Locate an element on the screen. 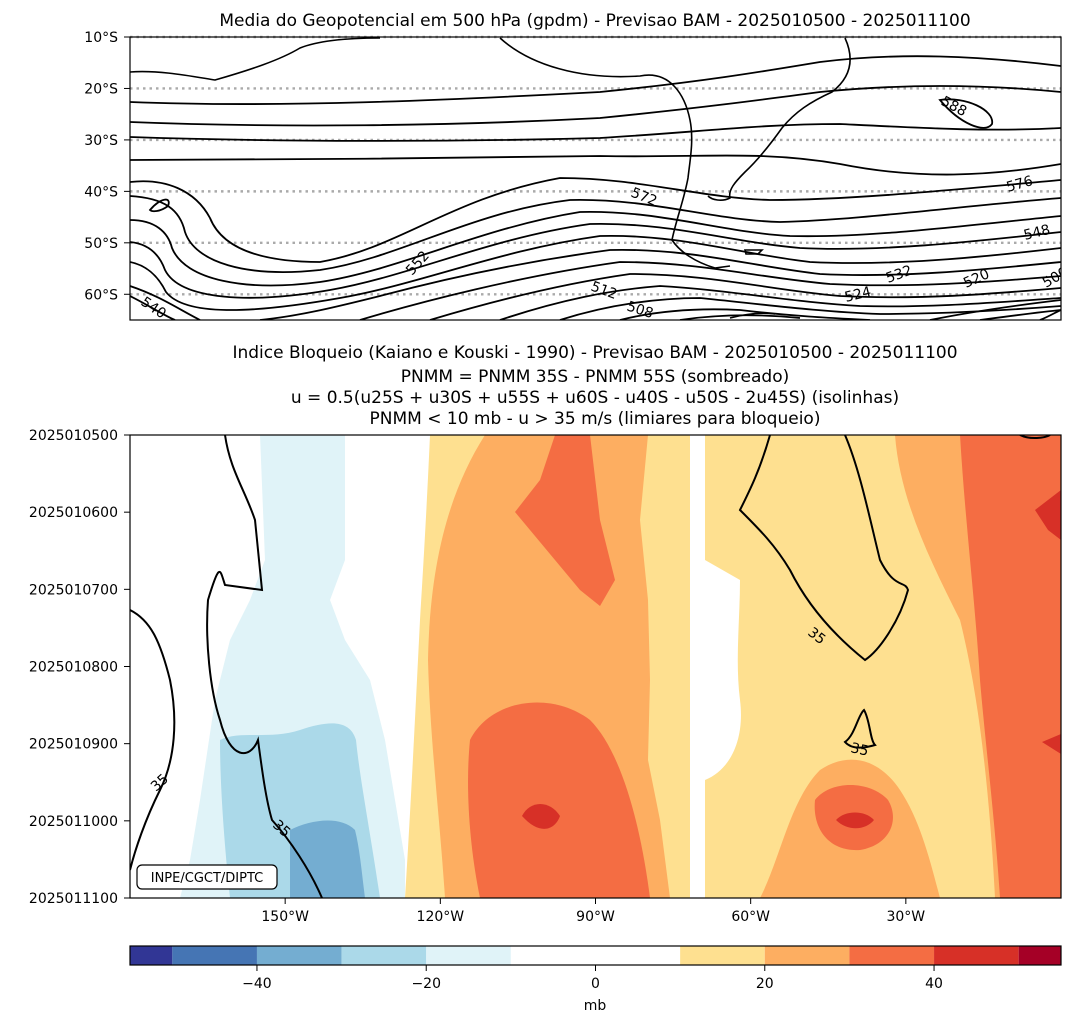 The width and height of the screenshot is (1071, 1025). colorbar-tick-label: −20 is located at coordinates (426, 984).